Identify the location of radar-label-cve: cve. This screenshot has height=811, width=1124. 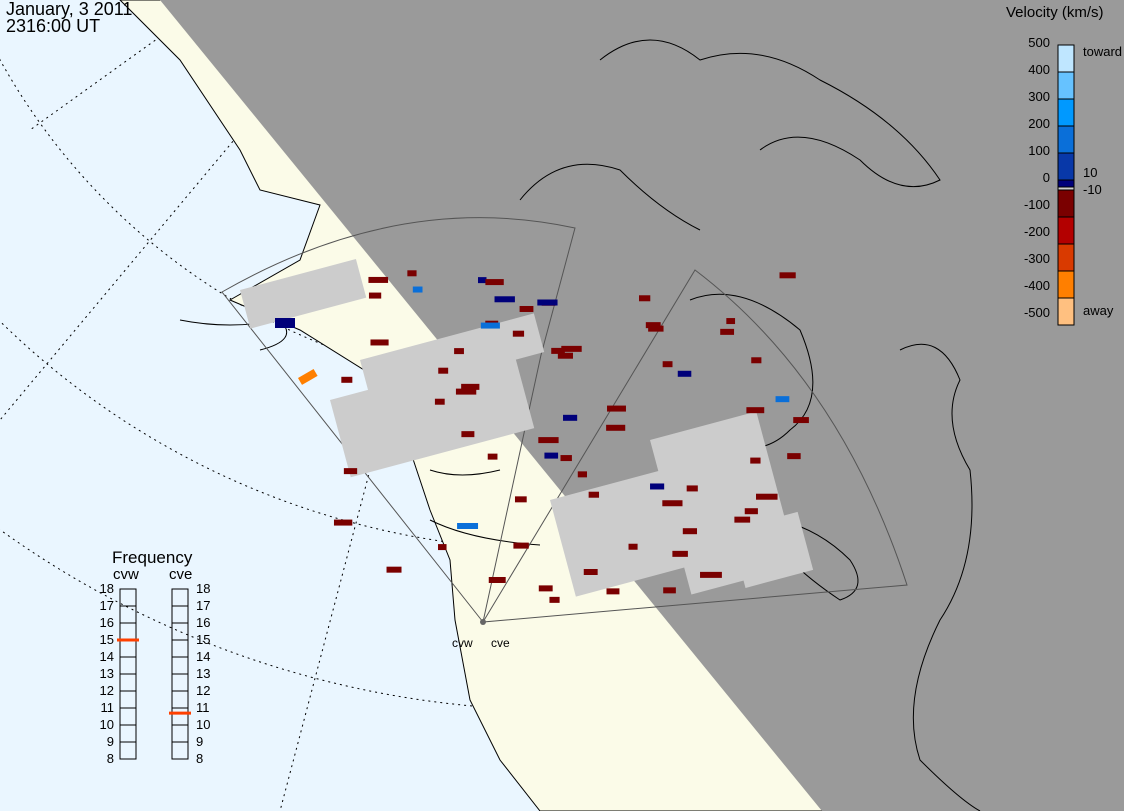
(500, 643).